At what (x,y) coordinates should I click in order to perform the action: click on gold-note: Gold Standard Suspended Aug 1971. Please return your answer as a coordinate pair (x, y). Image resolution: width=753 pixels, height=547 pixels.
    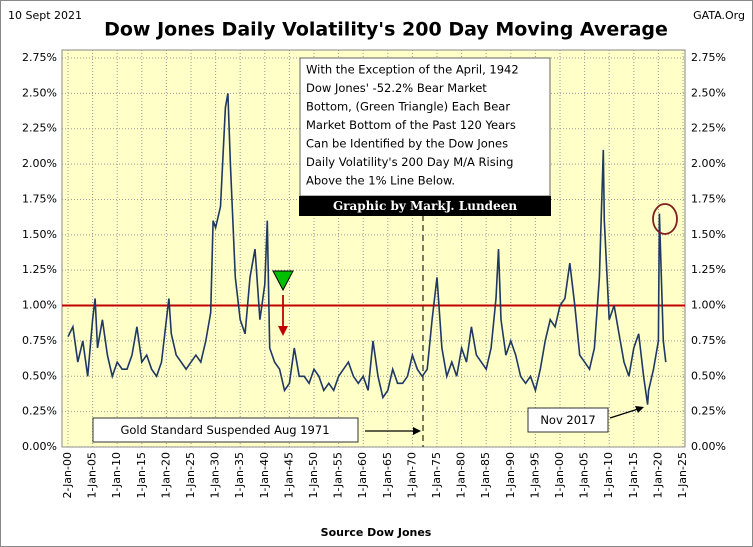
    Looking at the image, I should click on (224, 430).